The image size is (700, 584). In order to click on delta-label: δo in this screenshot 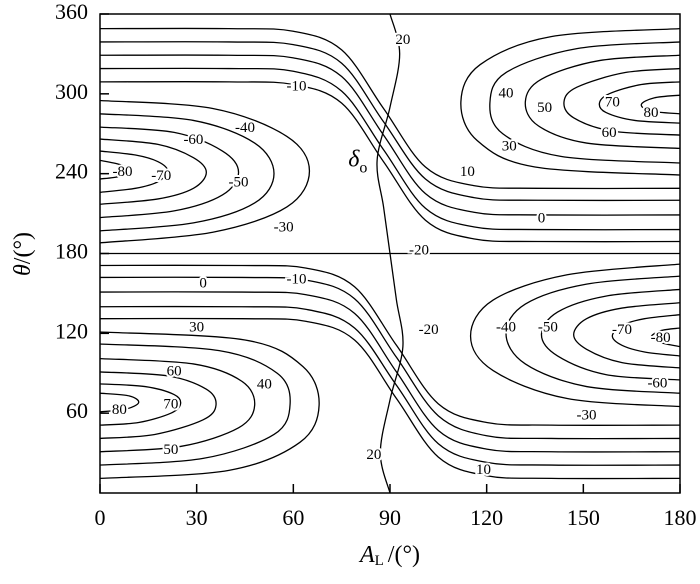, I will do `click(357, 161)`.